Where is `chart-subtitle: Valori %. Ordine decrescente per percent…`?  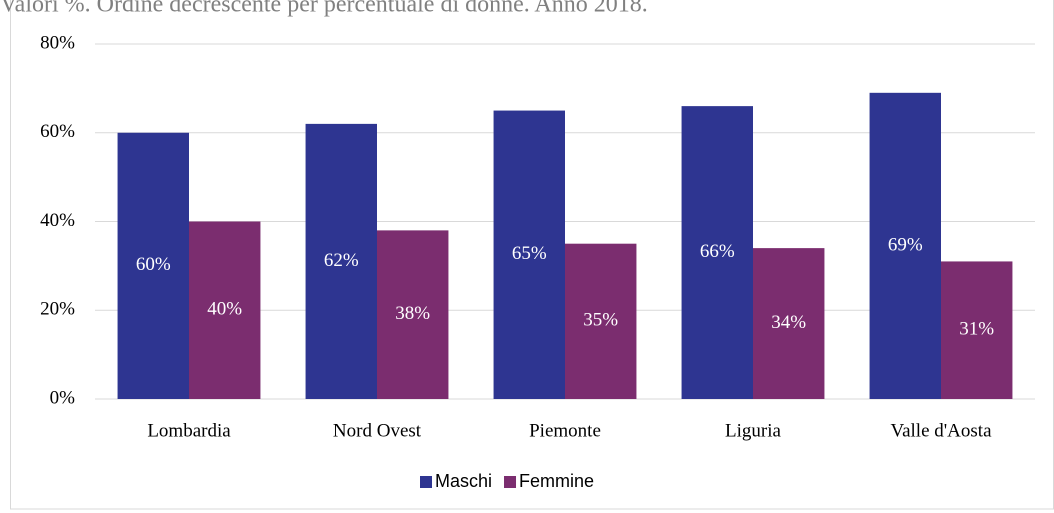 chart-subtitle: Valori %. Ordine decrescente per percent… is located at coordinates (324, 9).